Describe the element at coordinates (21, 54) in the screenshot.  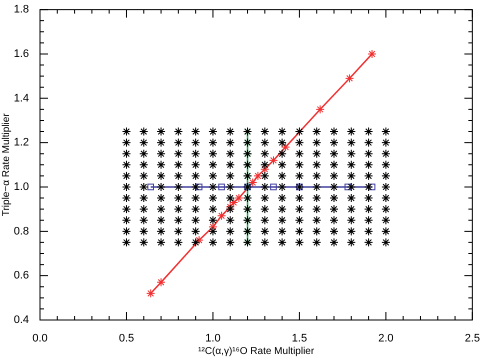
I see `y-tick-label: 1.6` at that location.